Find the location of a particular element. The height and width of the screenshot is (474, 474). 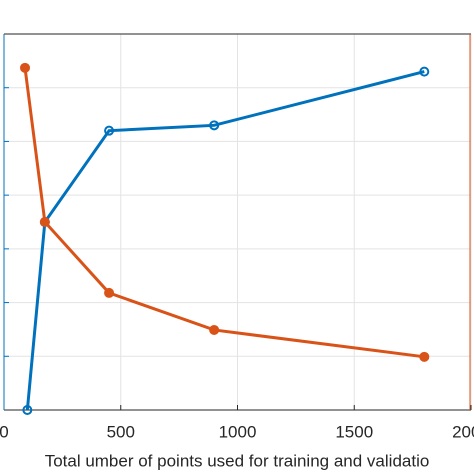

x-tick-label: 1500 is located at coordinates (354, 431).